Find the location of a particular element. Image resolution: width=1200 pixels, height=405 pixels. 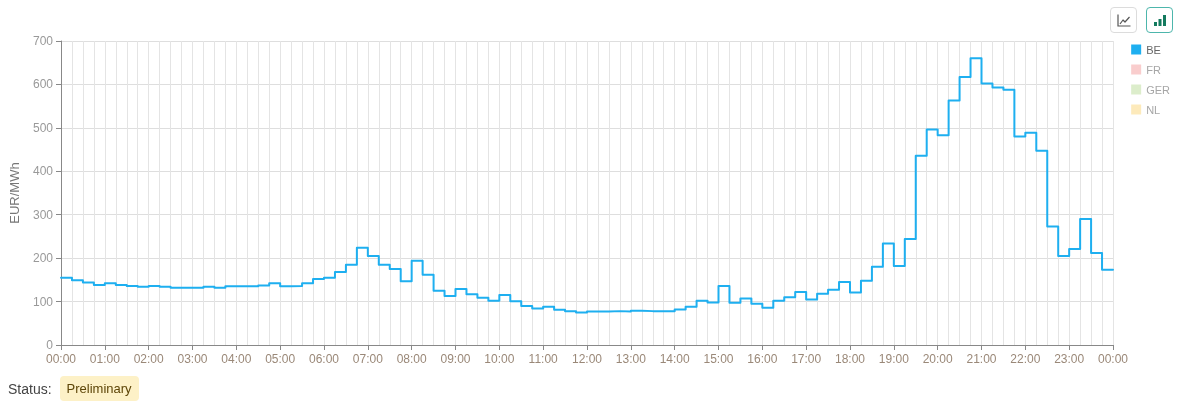

x-tick-label: 19:00 is located at coordinates (894, 359).